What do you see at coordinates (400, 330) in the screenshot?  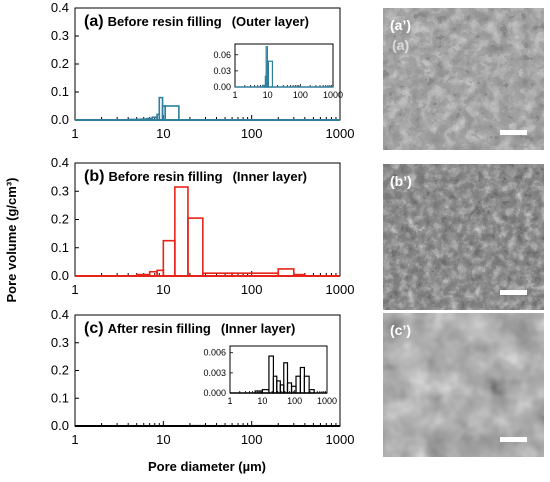 I see `micrograph-label: (c’)` at bounding box center [400, 330].